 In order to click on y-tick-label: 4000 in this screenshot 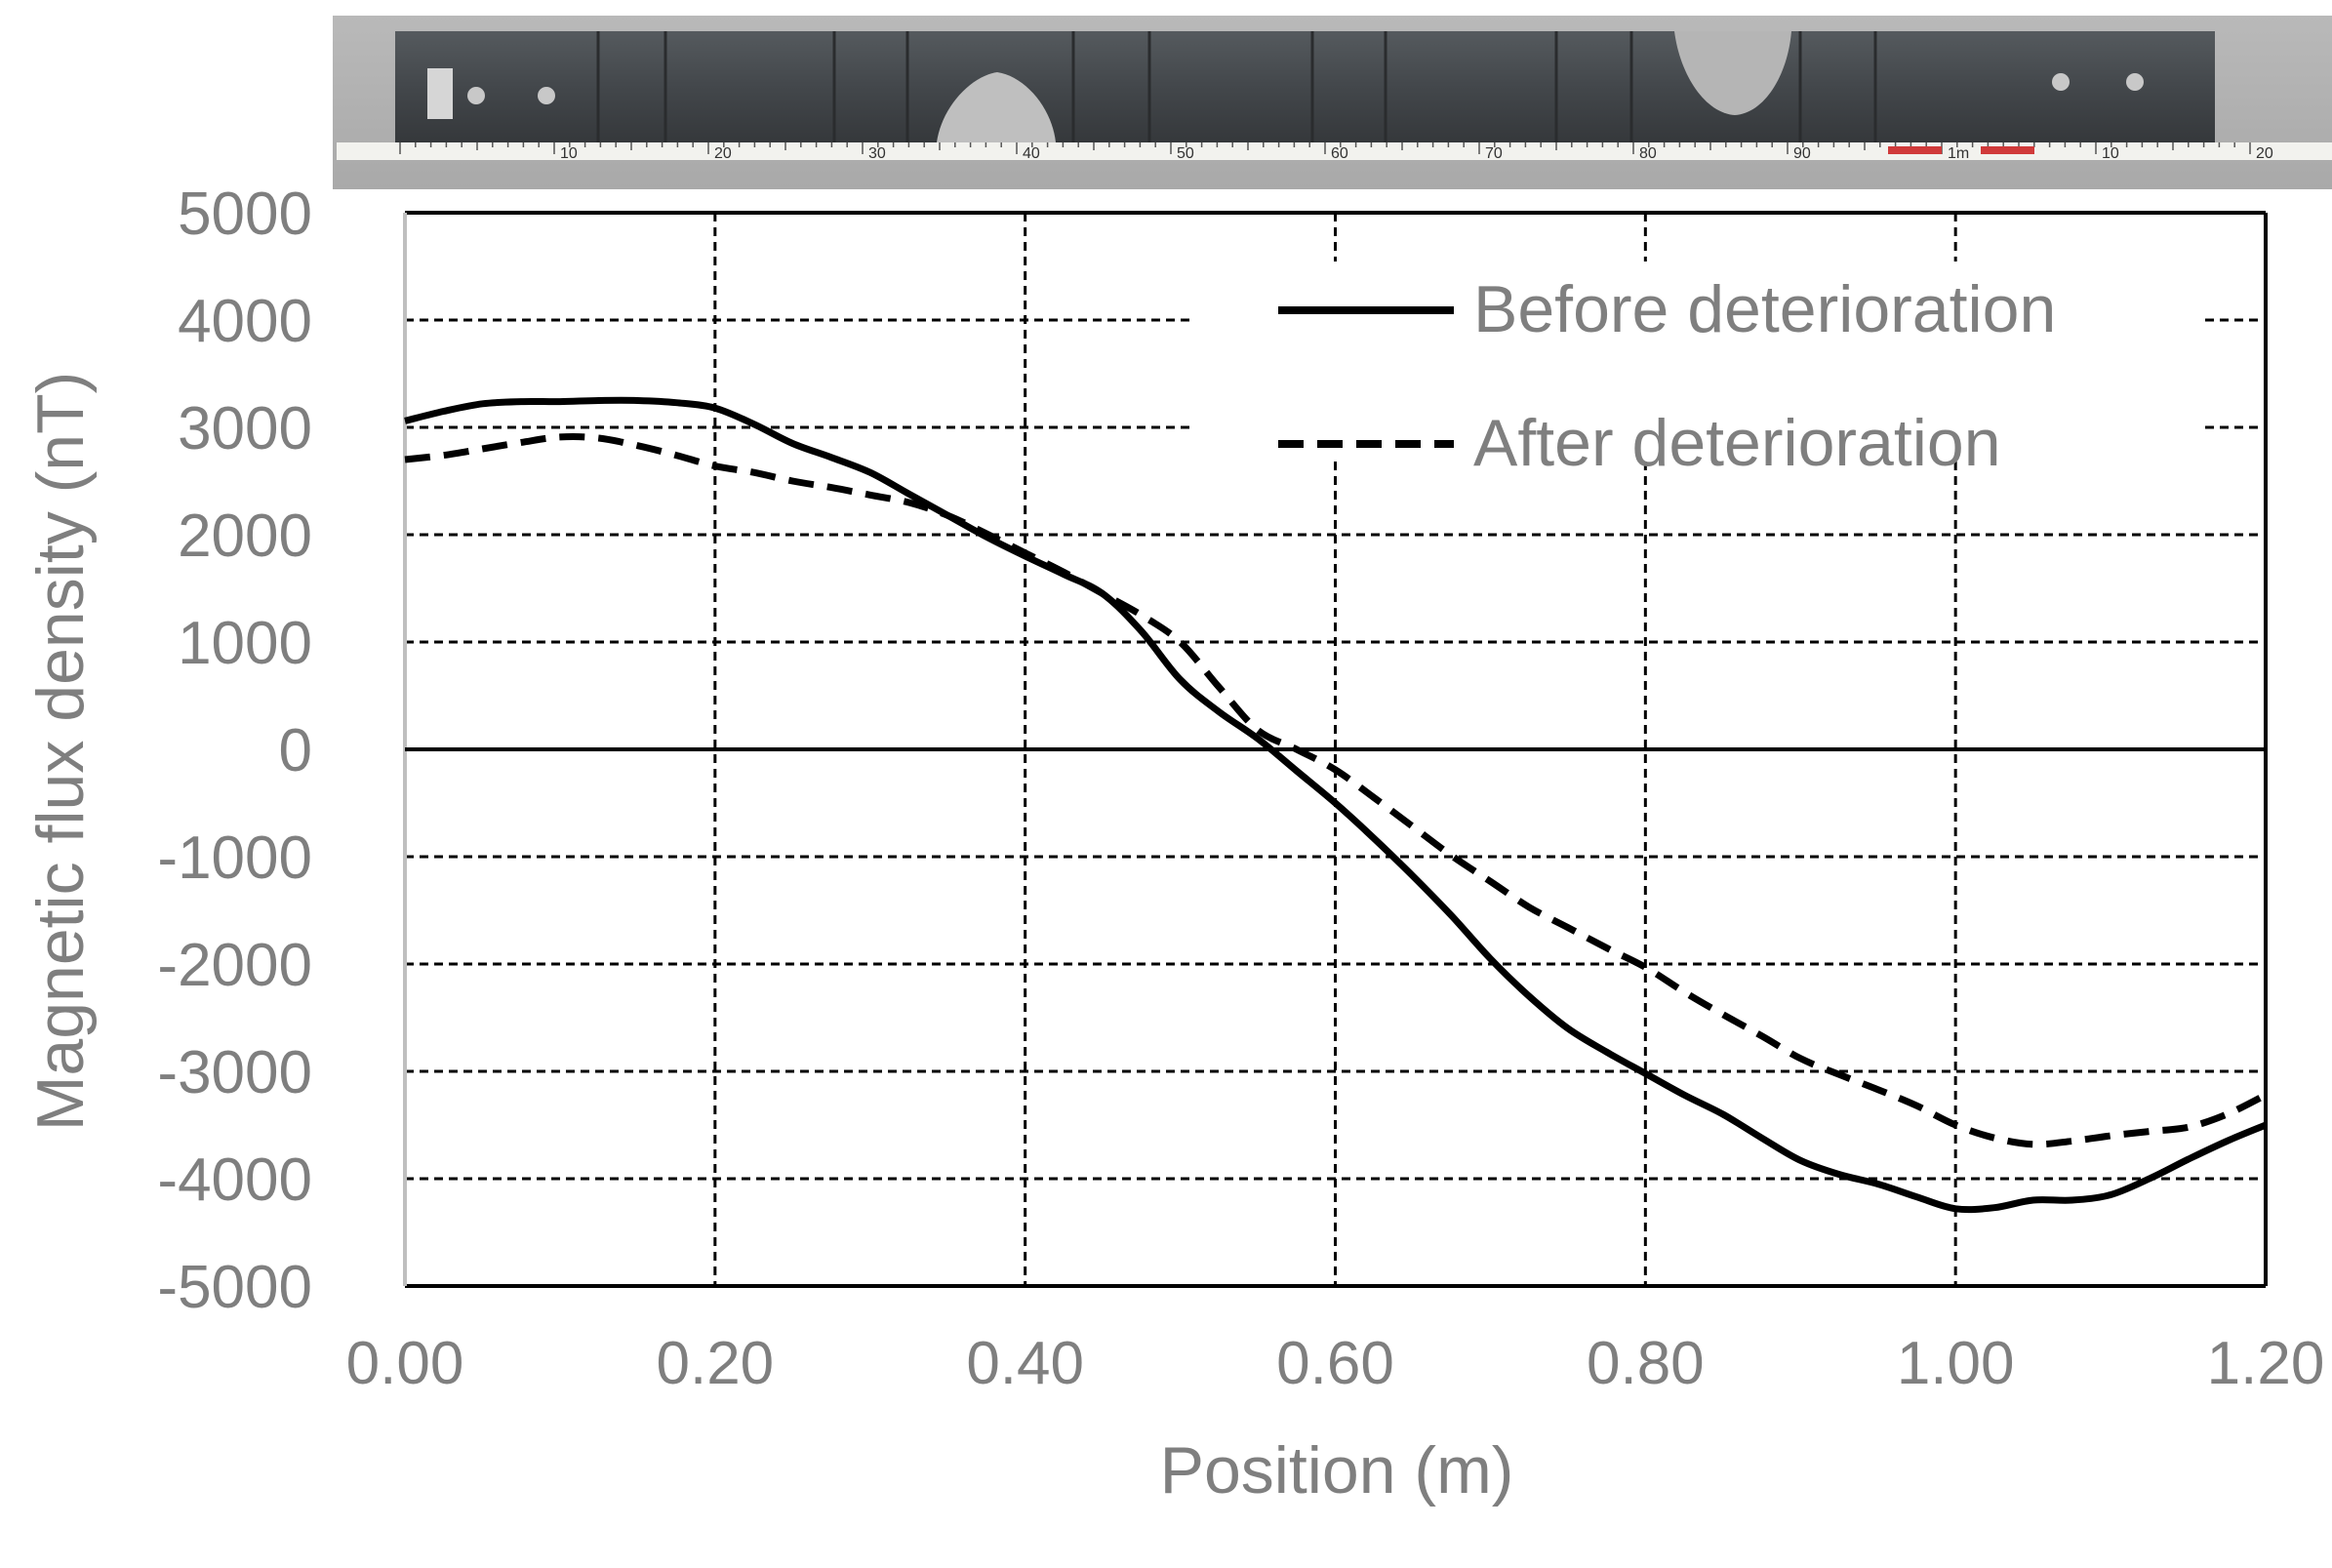, I will do `click(245, 321)`.